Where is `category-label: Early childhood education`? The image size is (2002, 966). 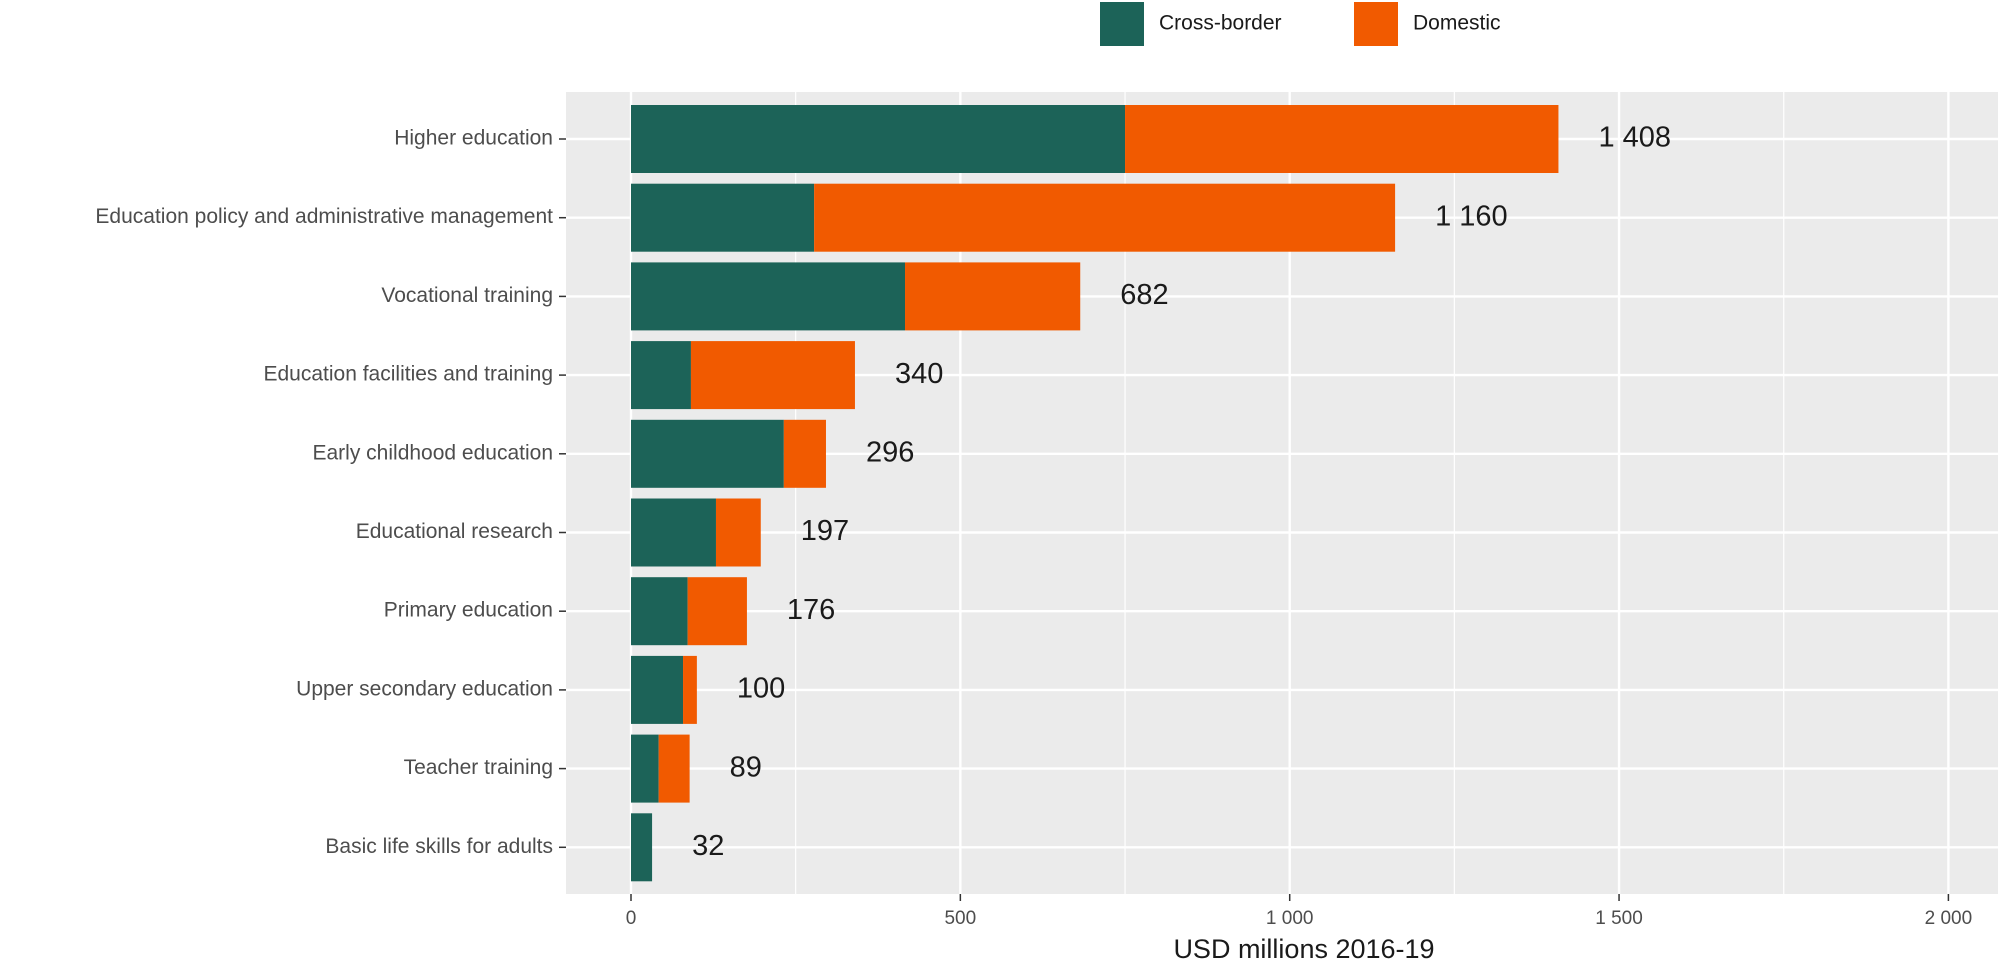 category-label: Early childhood education is located at coordinates (433, 452).